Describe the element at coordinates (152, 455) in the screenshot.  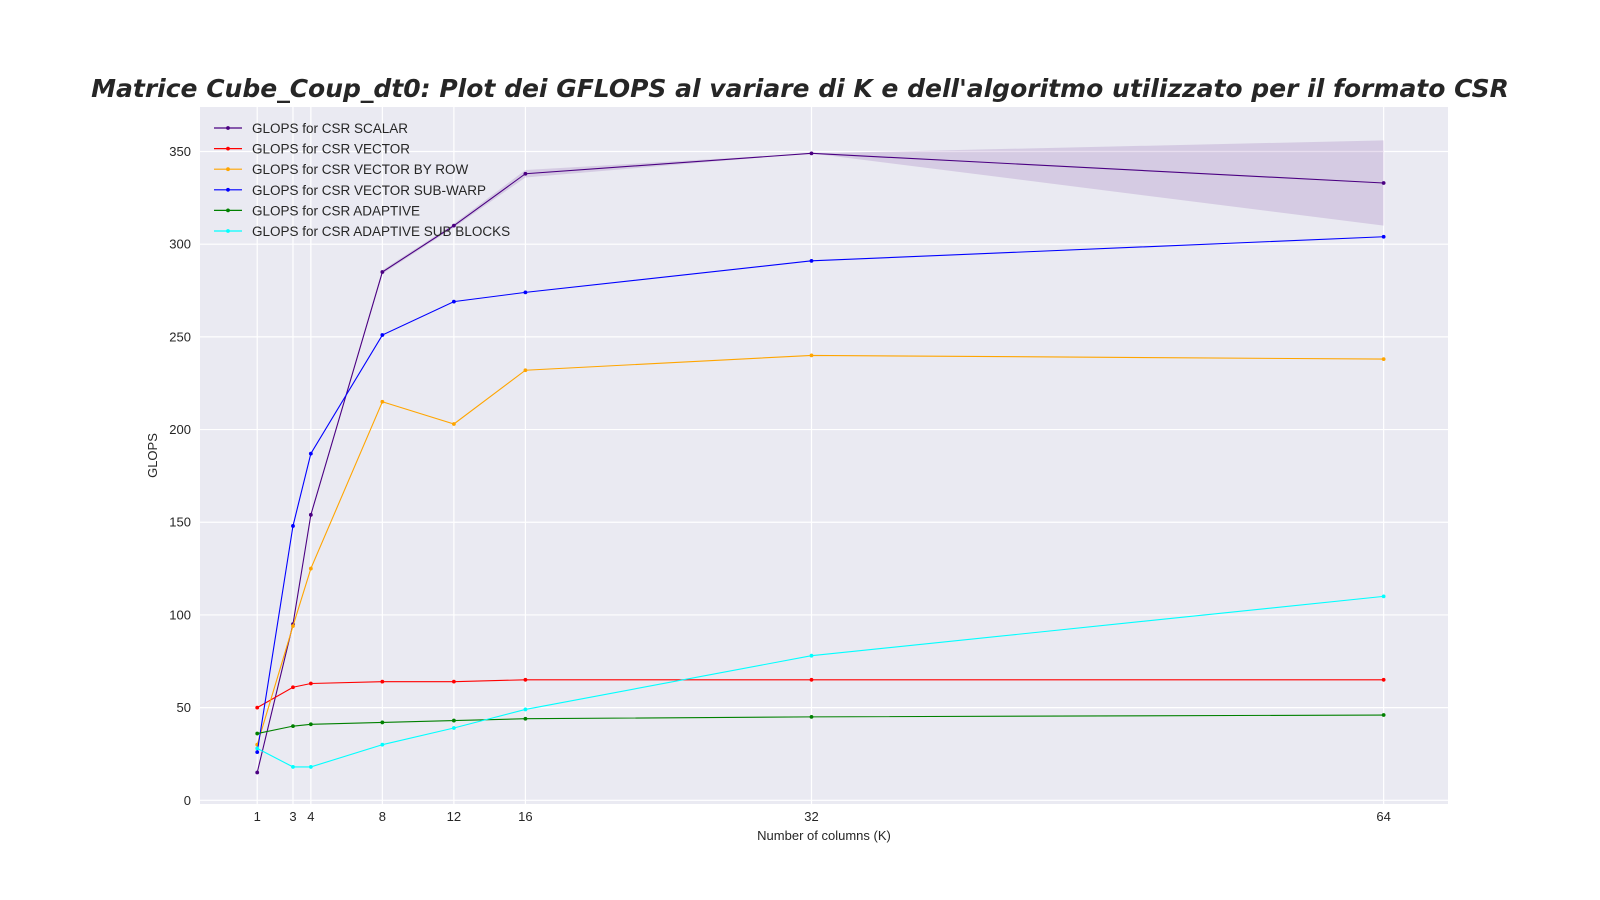
I see `y-axis-label: GLOPS` at that location.